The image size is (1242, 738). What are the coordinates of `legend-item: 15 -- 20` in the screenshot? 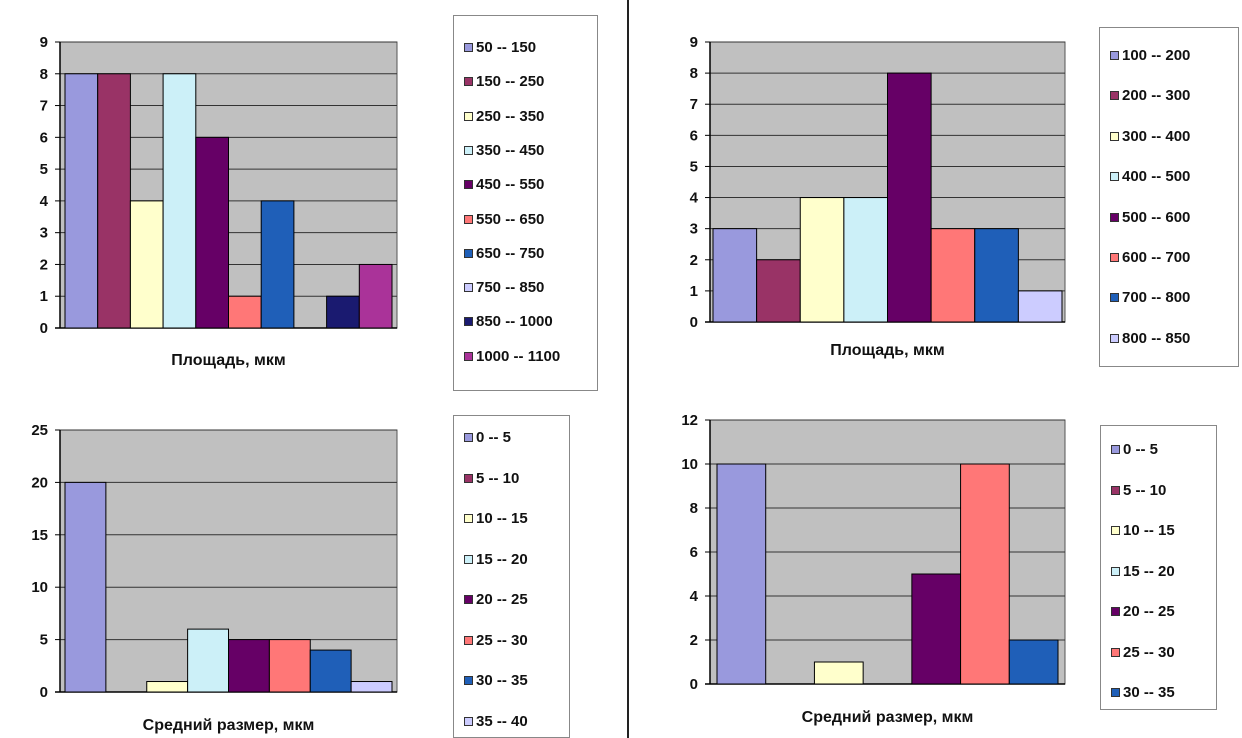 It's located at (496, 559).